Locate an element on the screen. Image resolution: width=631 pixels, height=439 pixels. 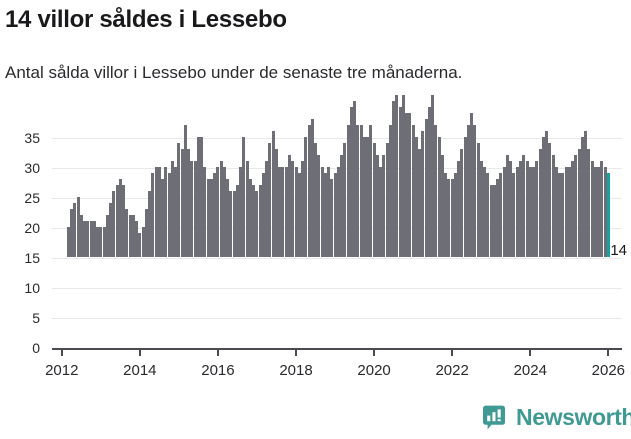
bar-chart-bubble-icon is located at coordinates (494, 418).